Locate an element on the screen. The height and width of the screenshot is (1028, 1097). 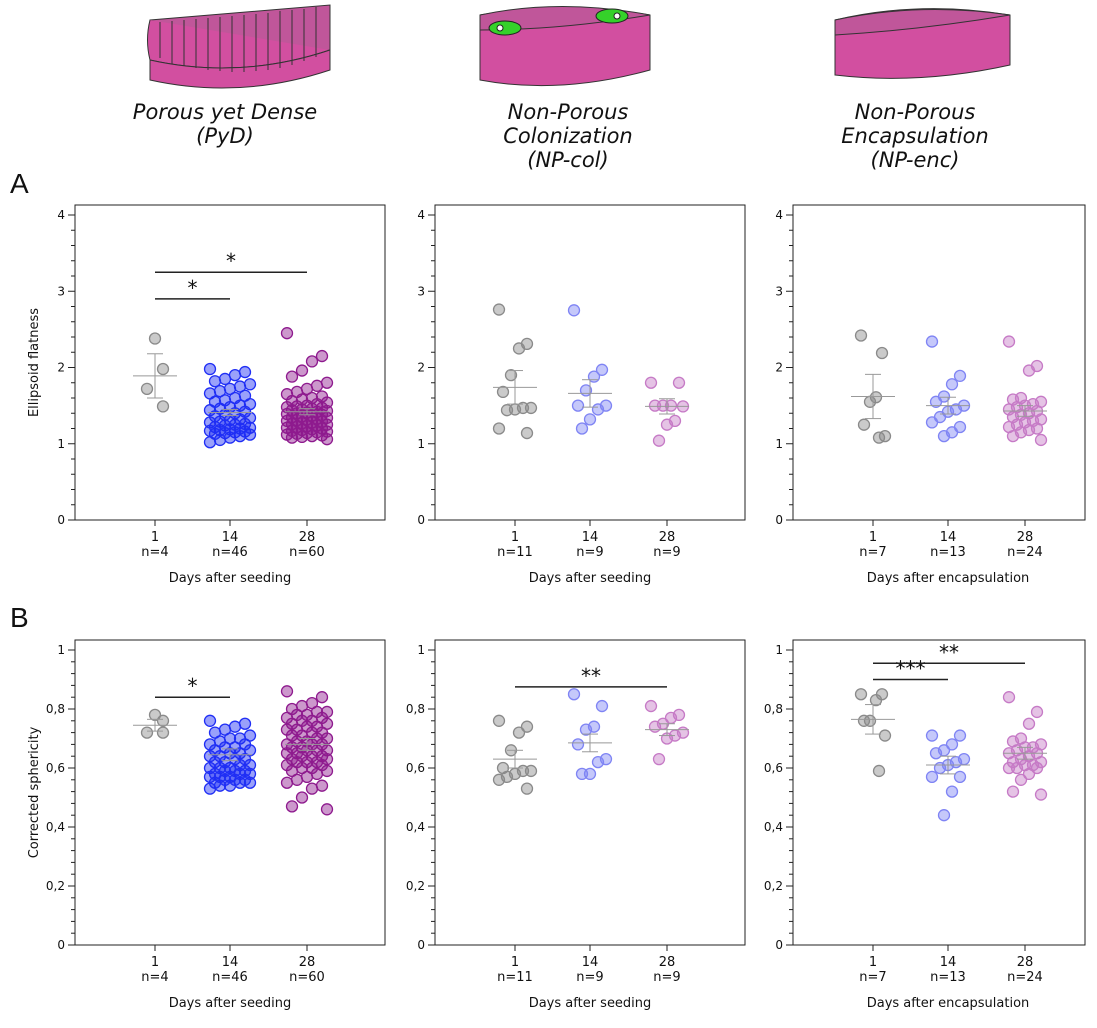
x-tick-n-label: n=60 is located at coordinates (307, 552).